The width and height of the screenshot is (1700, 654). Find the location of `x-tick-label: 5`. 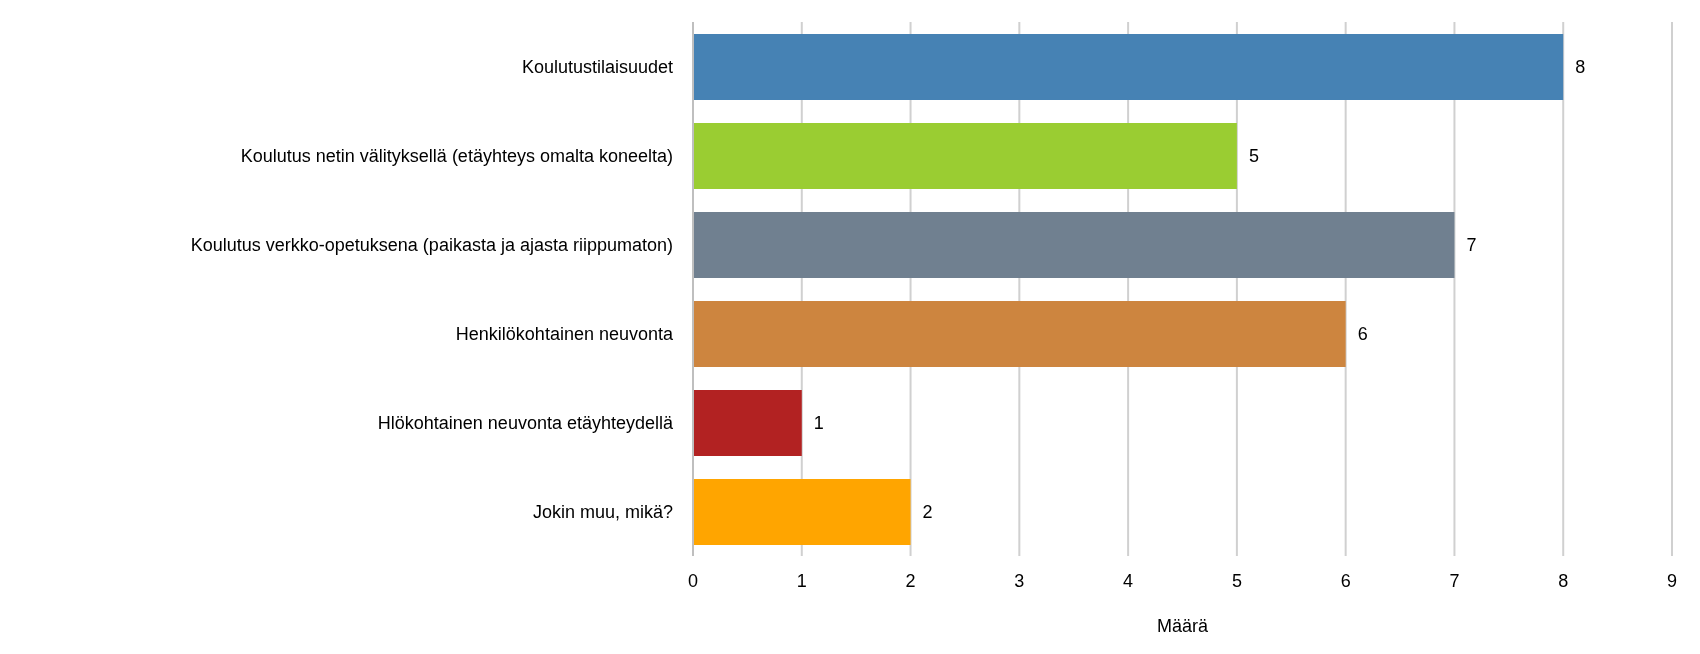

x-tick-label: 5 is located at coordinates (1236, 580).